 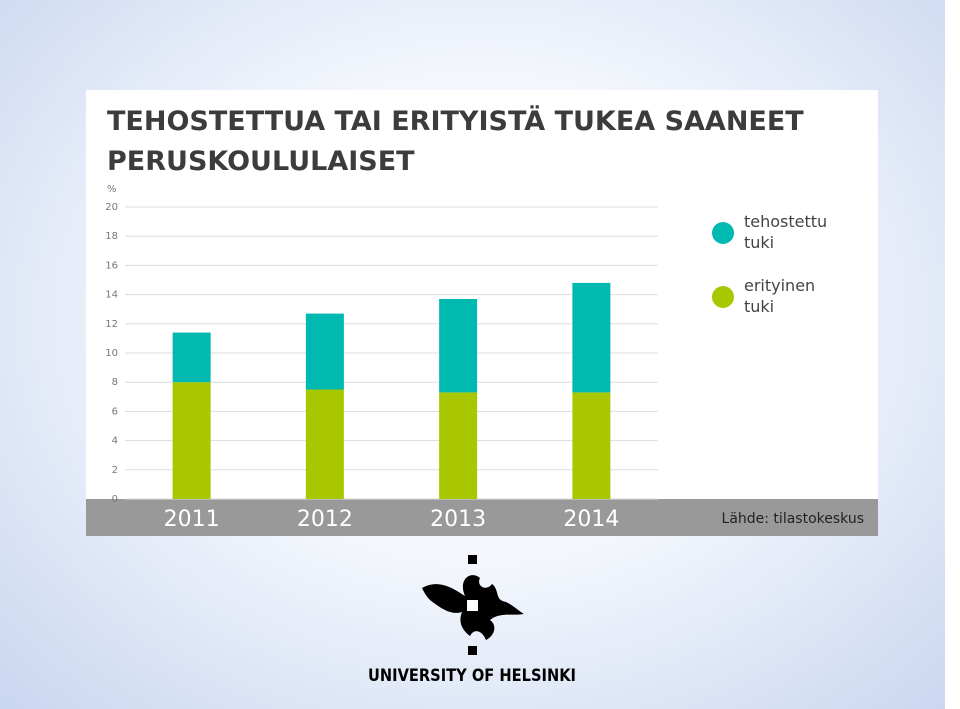 I want to click on y-tick-label: 16, so click(x=111, y=265).